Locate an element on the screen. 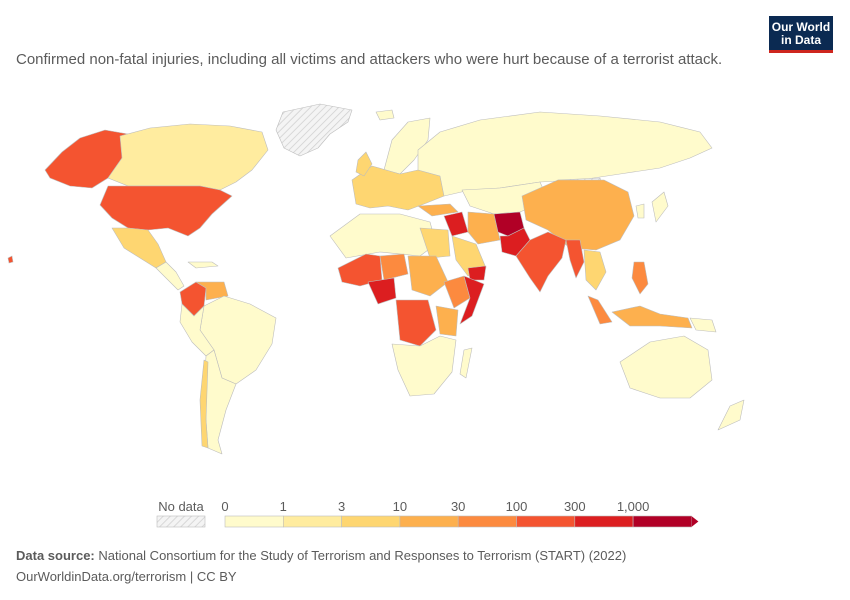  logo-line-2: in Data is located at coordinates (800, 40).